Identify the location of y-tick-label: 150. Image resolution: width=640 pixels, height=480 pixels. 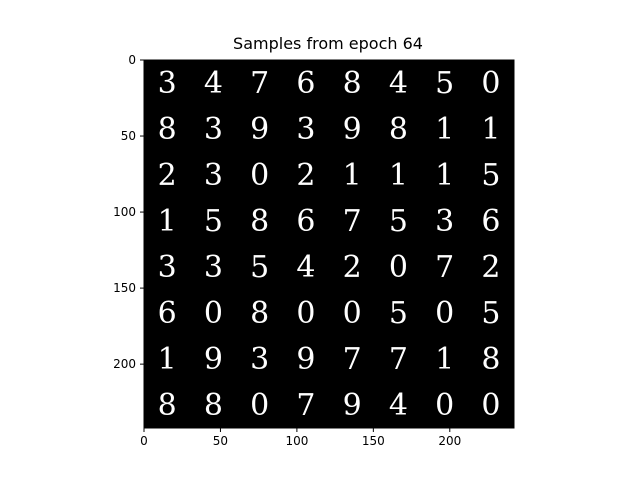
(124, 288).